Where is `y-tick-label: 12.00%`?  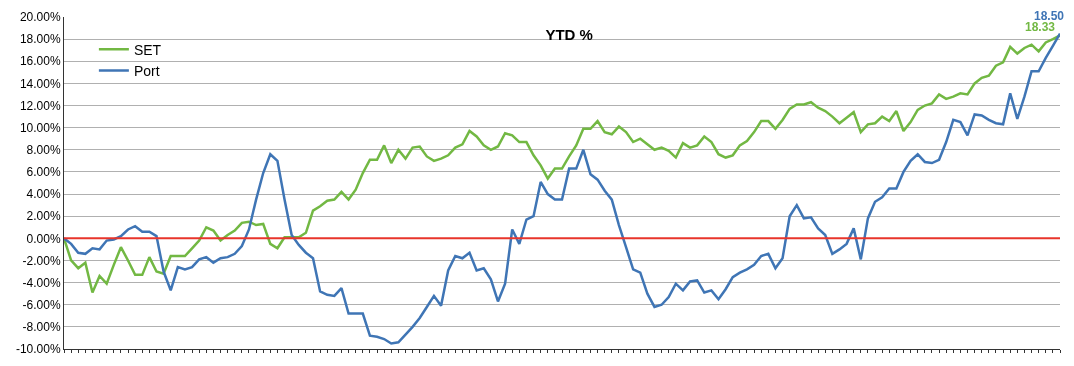
y-tick-label: 12.00% is located at coordinates (40, 105).